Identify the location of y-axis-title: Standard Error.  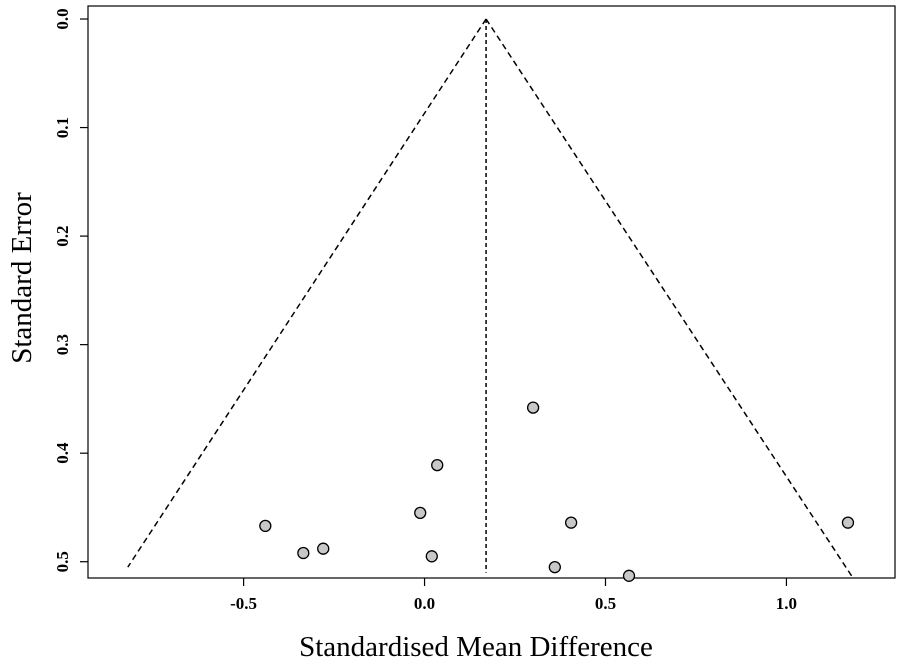
(22, 278).